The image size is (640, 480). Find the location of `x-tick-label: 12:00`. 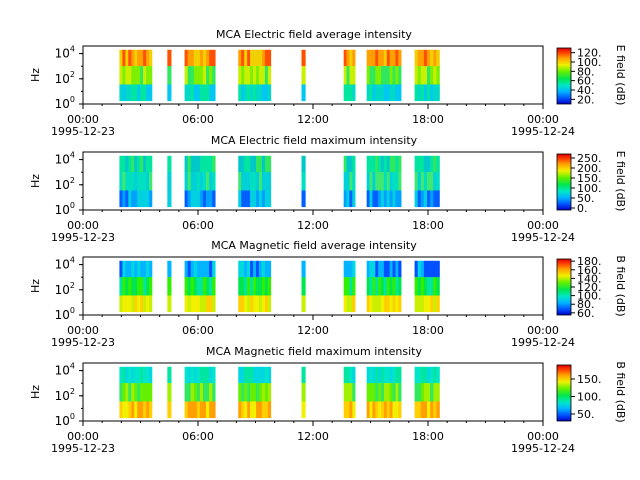

x-tick-label: 12:00 is located at coordinates (313, 119).